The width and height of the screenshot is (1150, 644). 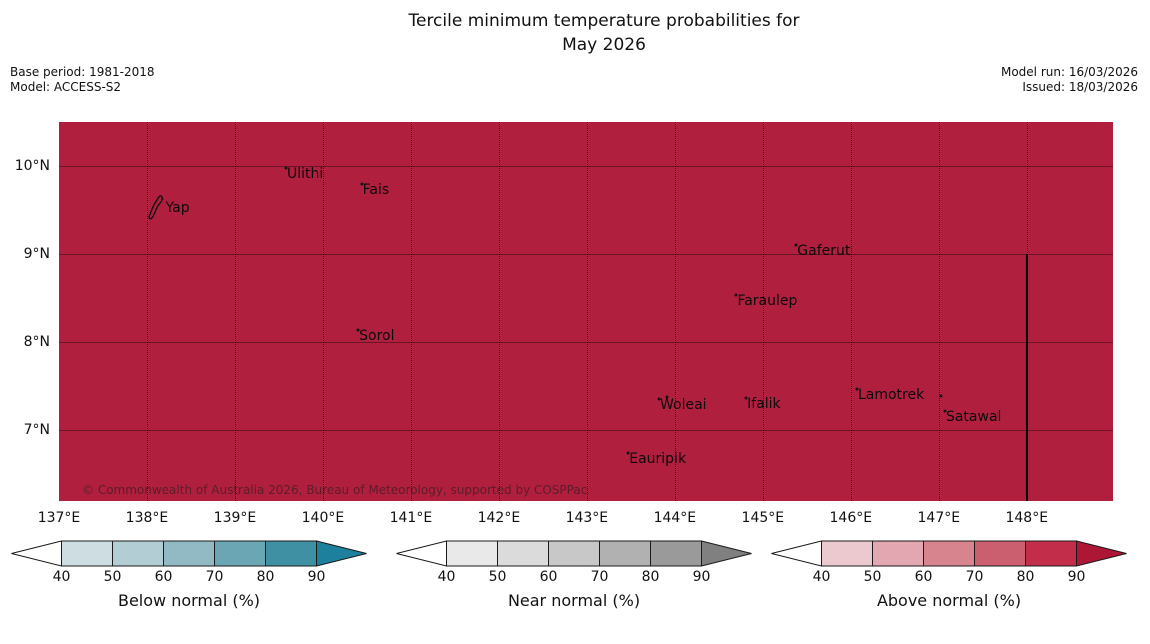 I want to click on ifalik-island-dot, so click(x=746, y=398).